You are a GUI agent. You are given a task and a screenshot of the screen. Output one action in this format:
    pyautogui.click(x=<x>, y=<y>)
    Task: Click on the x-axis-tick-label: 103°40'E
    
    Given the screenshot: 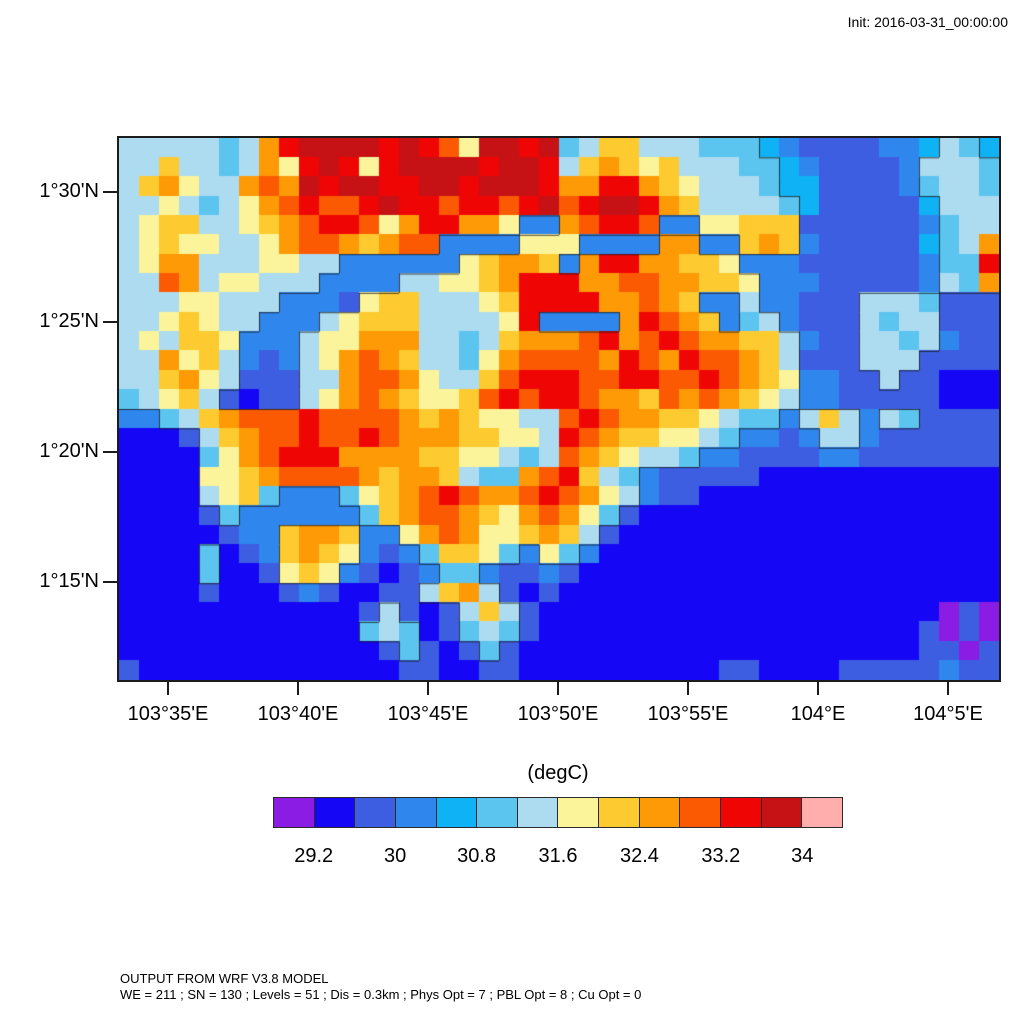 What is the action you would take?
    pyautogui.click(x=298, y=714)
    